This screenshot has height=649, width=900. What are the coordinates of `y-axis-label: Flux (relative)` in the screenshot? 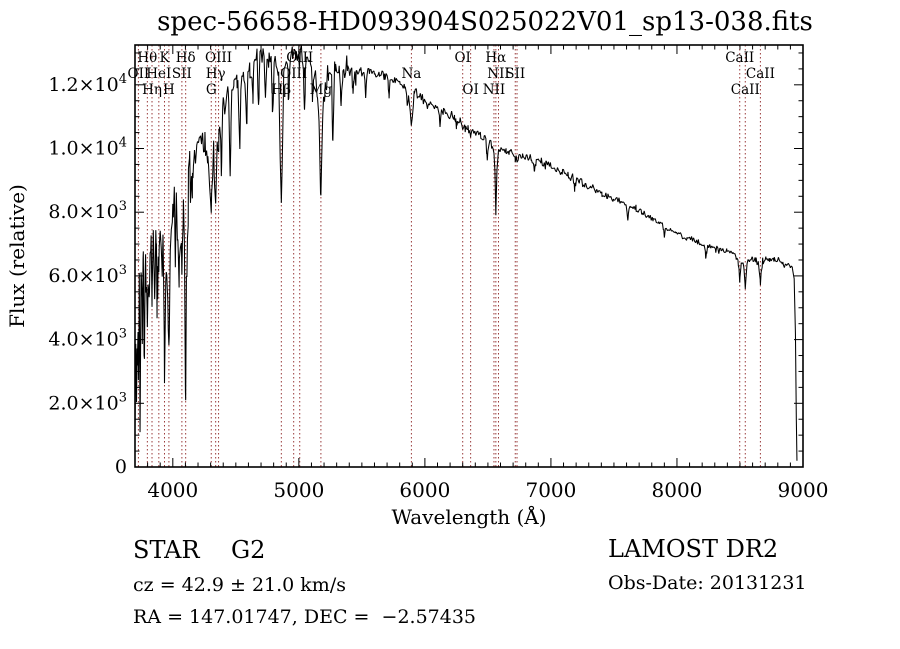 It's located at (17, 256).